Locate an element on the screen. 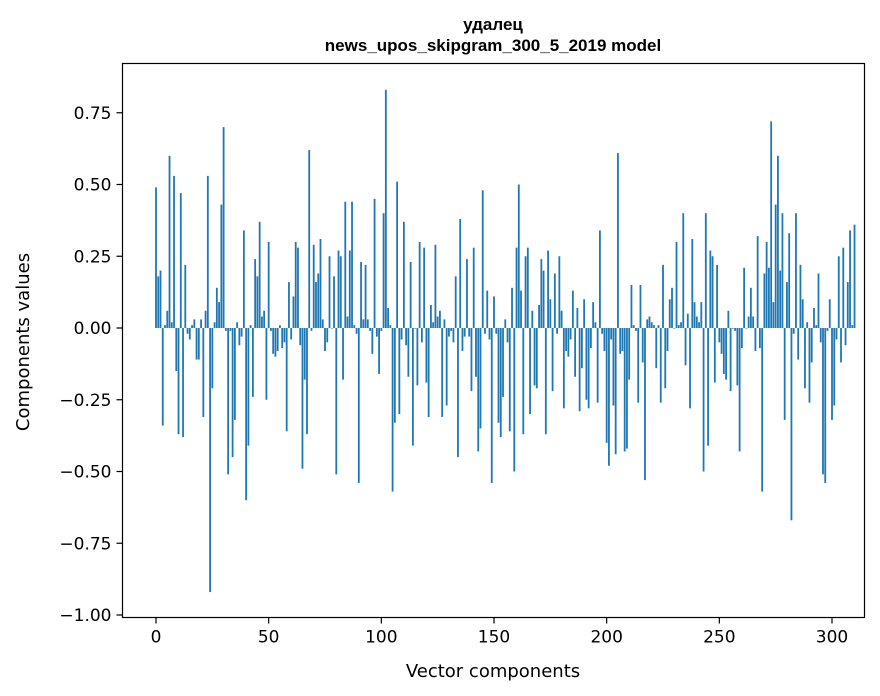 This screenshot has height=696, width=880. y-tick-label: −1.00 is located at coordinates (85, 616).